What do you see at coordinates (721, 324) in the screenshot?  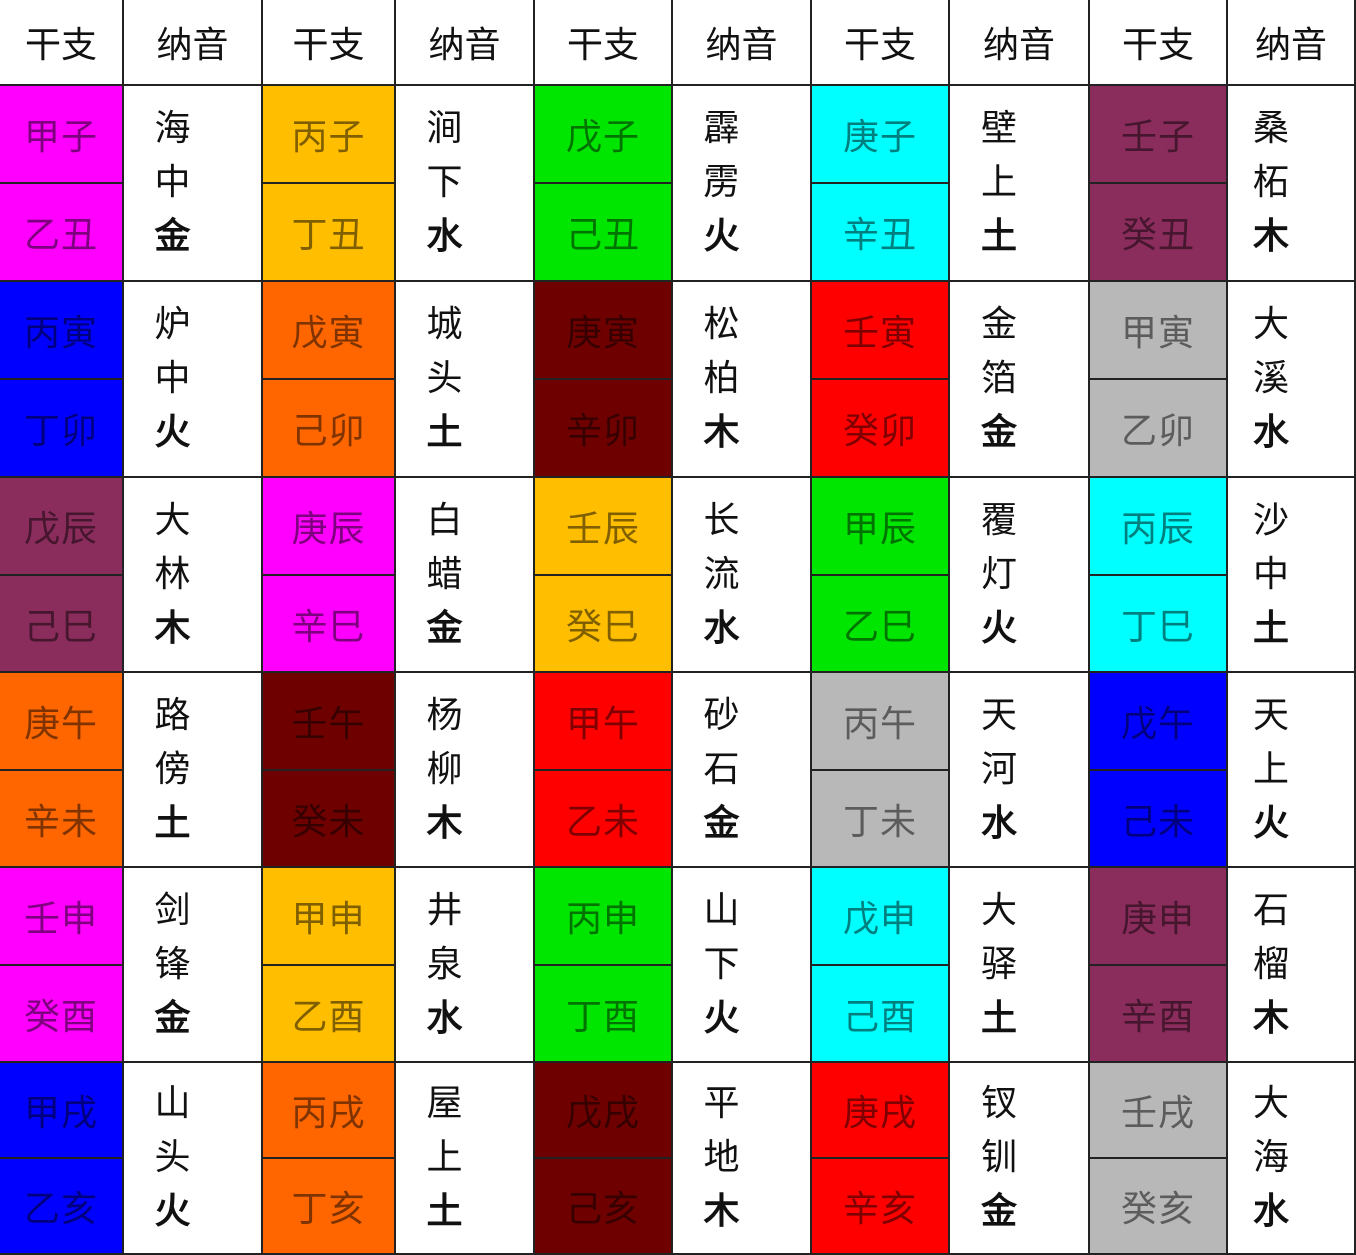 I see `nayin-char: 松` at bounding box center [721, 324].